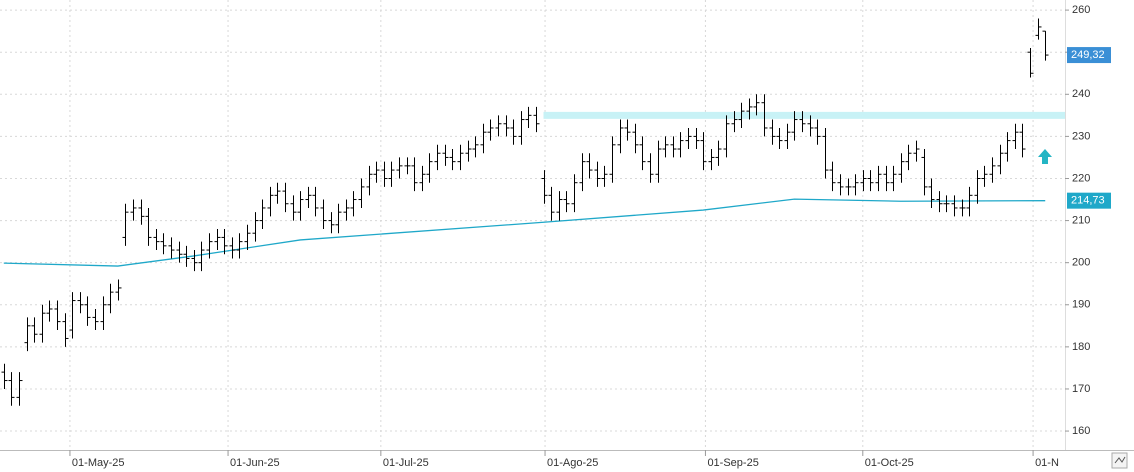  What do you see at coordinates (1081, 94) in the screenshot?
I see `y-tick-label: 240` at bounding box center [1081, 94].